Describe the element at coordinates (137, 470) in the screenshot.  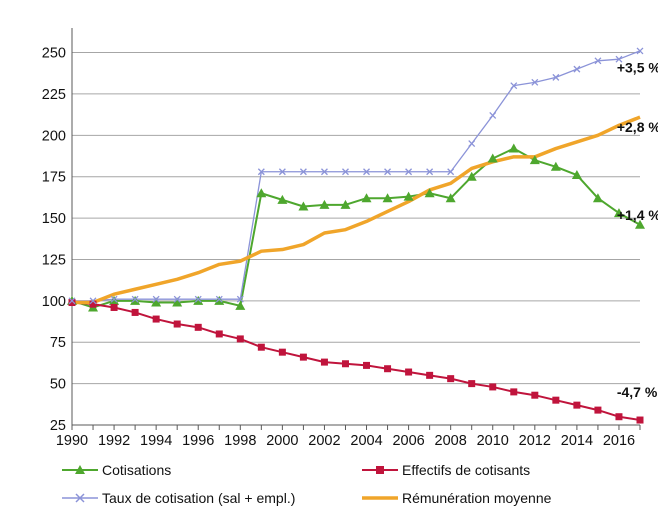
I see `legend-label-cotisations: Cotisations` at that location.